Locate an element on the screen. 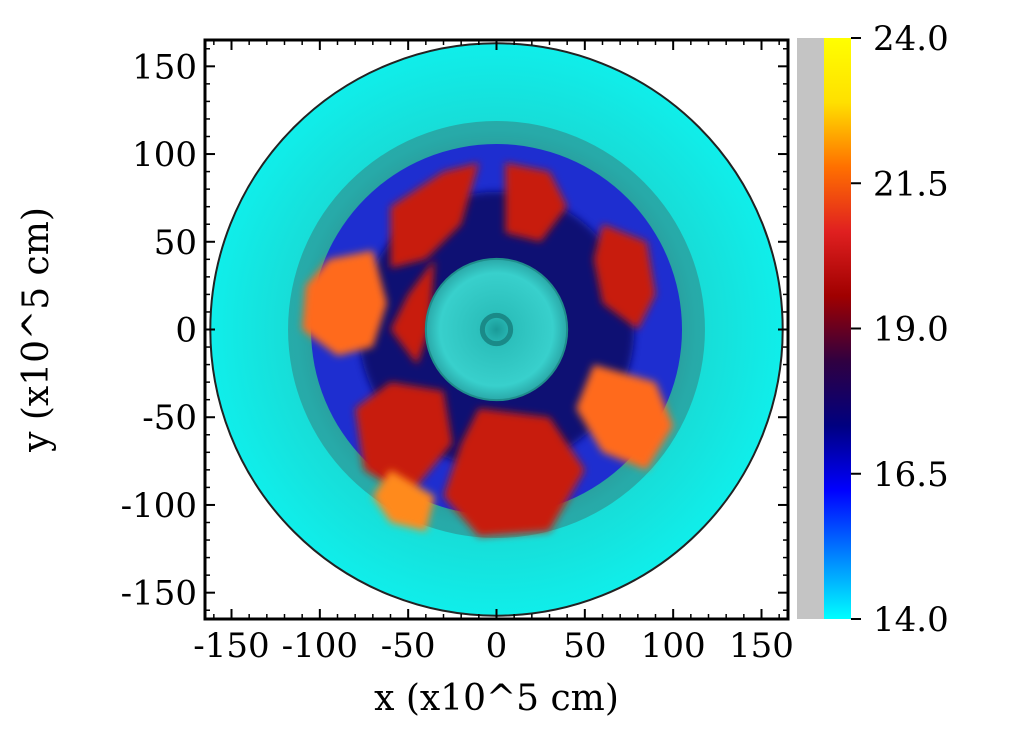  y-tick-label: 50 is located at coordinates (175, 243).